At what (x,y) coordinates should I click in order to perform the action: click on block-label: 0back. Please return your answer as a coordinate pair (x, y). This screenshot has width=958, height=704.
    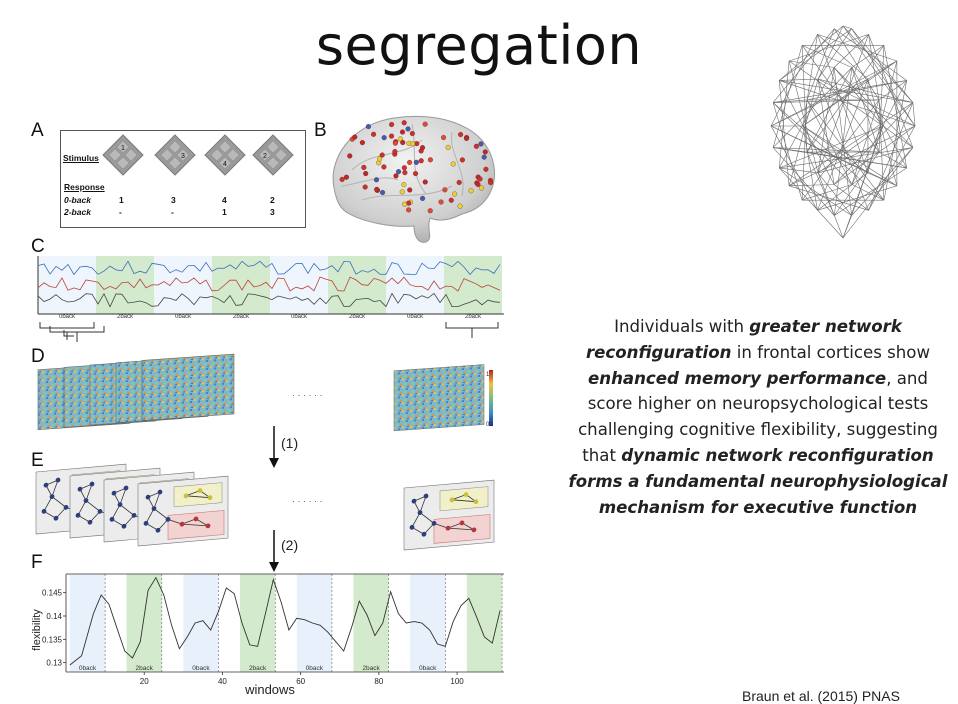
    Looking at the image, I should click on (88, 668).